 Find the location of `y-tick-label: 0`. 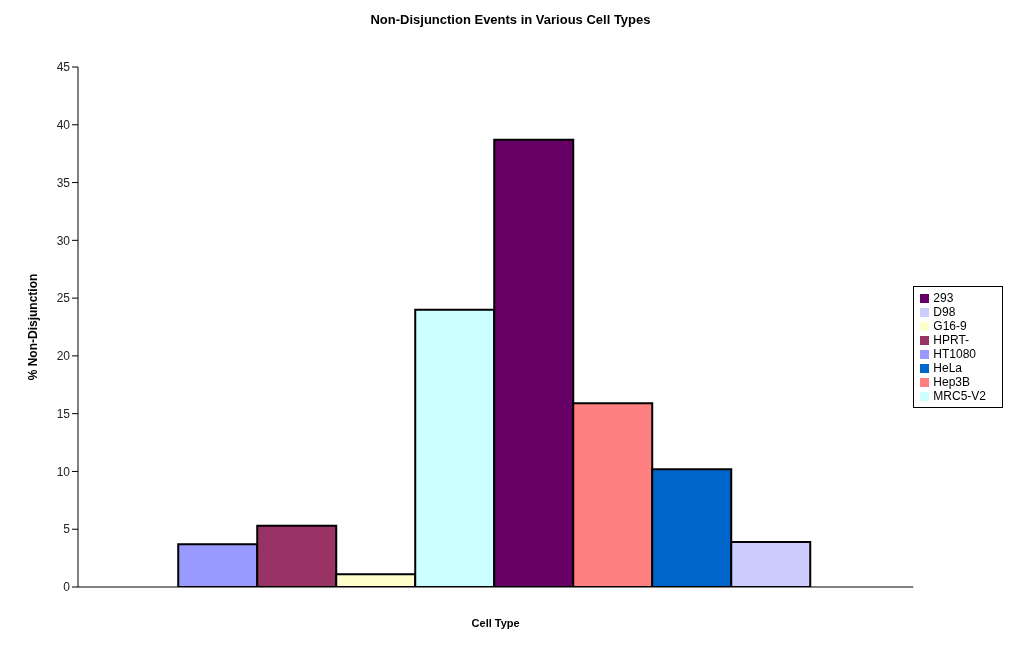

y-tick-label: 0 is located at coordinates (67, 587).